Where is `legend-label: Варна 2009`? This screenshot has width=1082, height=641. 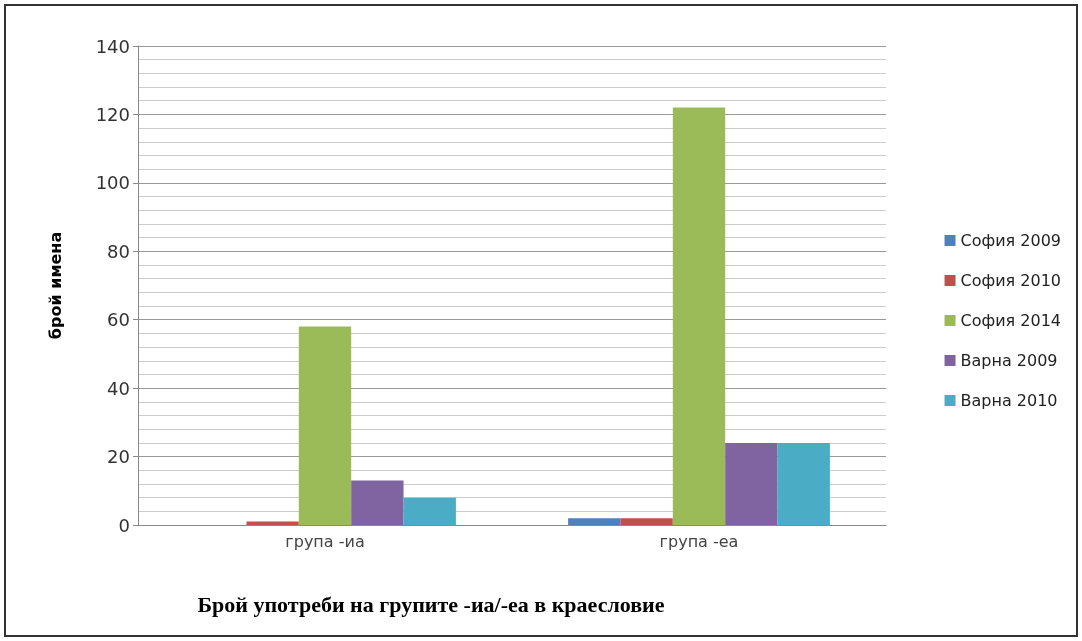 legend-label: Варна 2009 is located at coordinates (1009, 360).